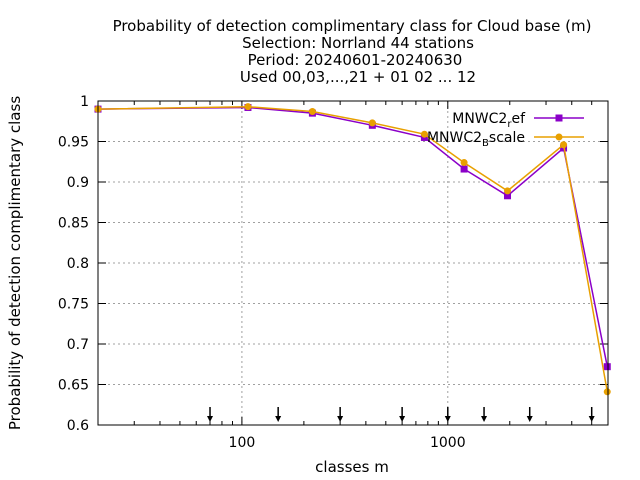 Image resolution: width=640 pixels, height=480 pixels. I want to click on x-tick-label: 100, so click(242, 443).